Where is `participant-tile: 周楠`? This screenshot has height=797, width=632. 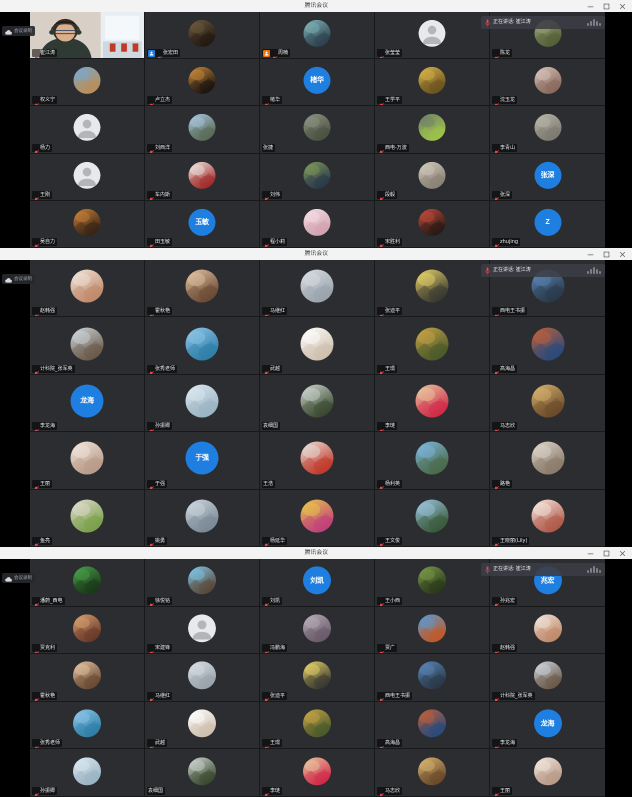 participant-tile: 周楠 is located at coordinates (317, 36).